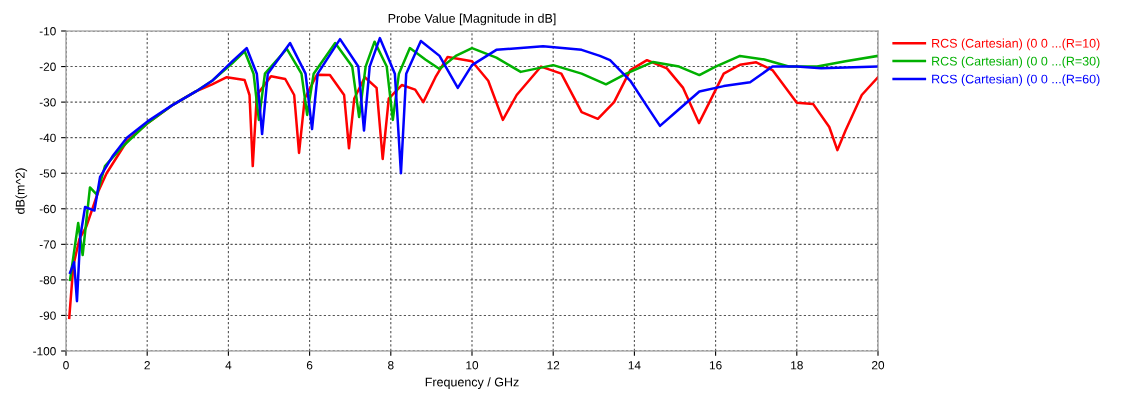 This screenshot has height=401, width=1125. Describe the element at coordinates (1016, 44) in the screenshot. I see `legend-label: RCS (Cartesian) (0 0 ...(R=10)` at that location.